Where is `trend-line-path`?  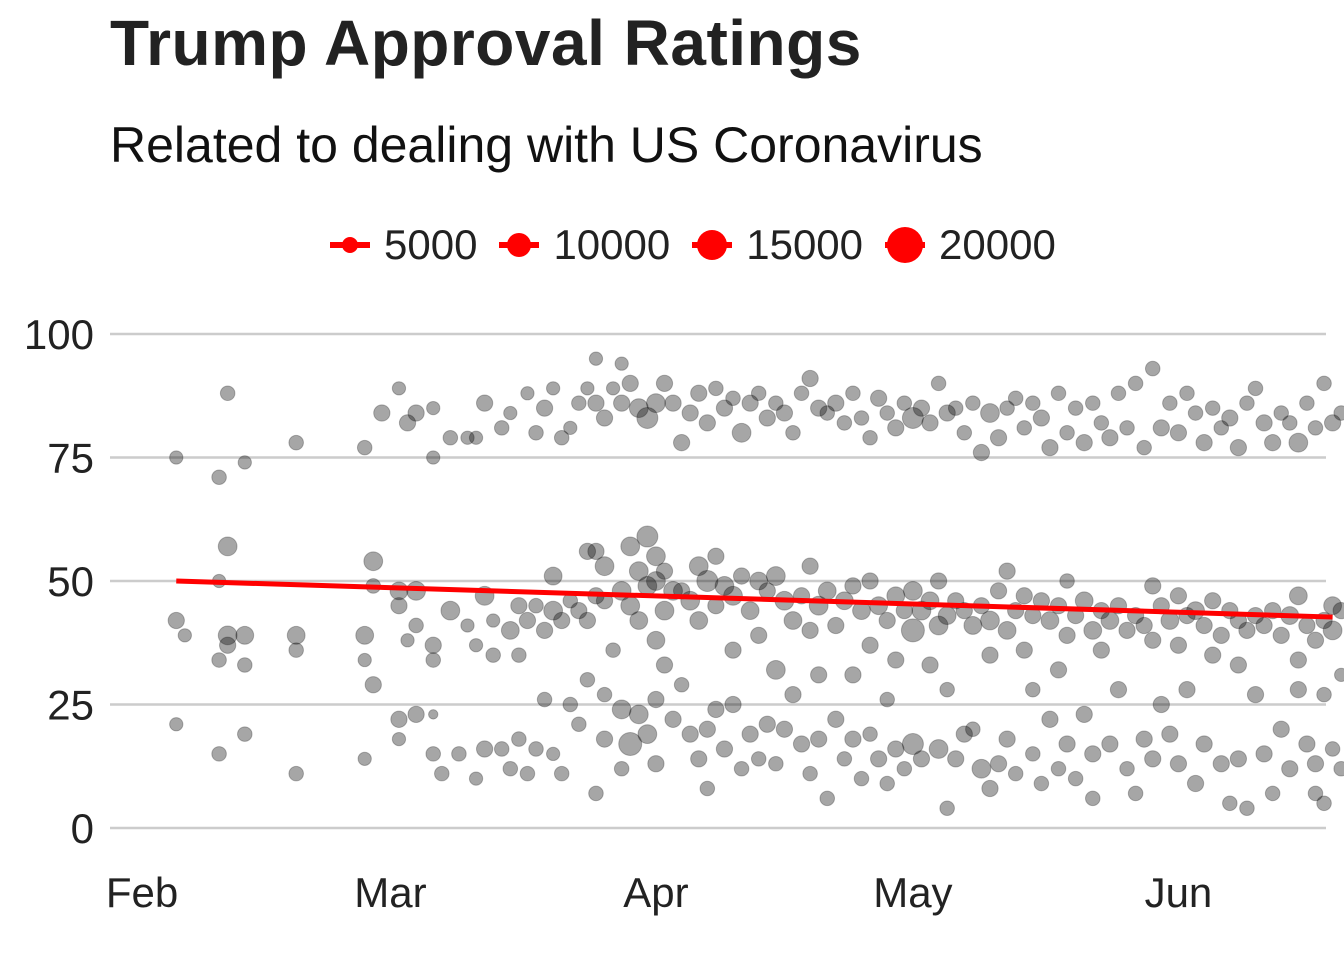 trend-line-path is located at coordinates (754, 599).